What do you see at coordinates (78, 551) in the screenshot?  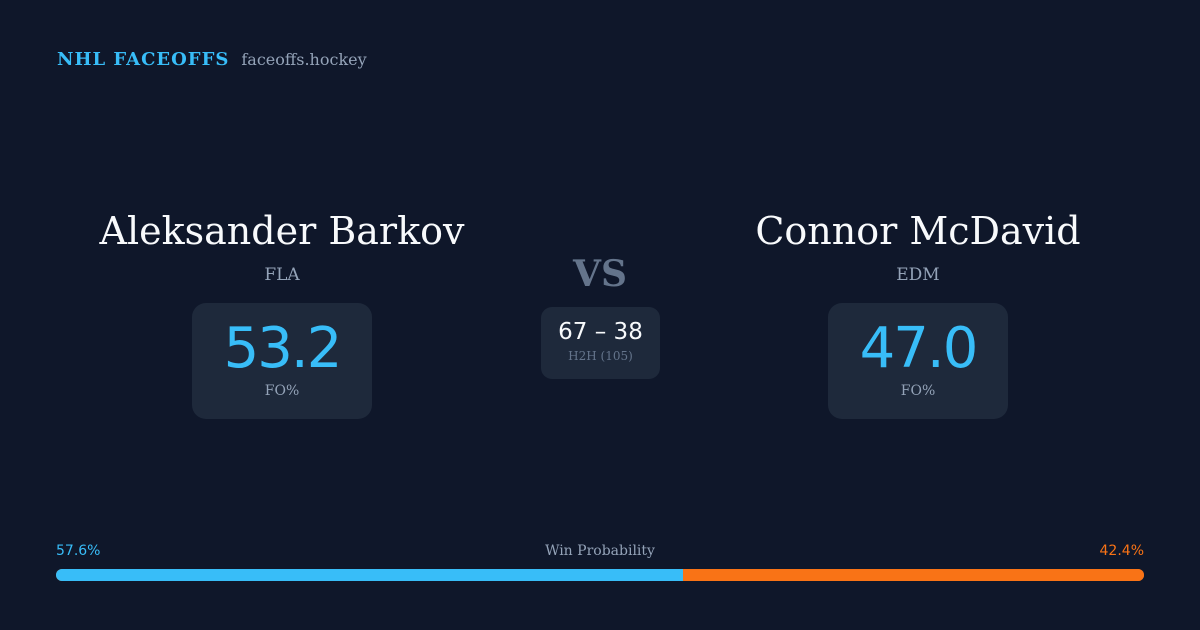 I see `win-prob-left: 57.6%` at bounding box center [78, 551].